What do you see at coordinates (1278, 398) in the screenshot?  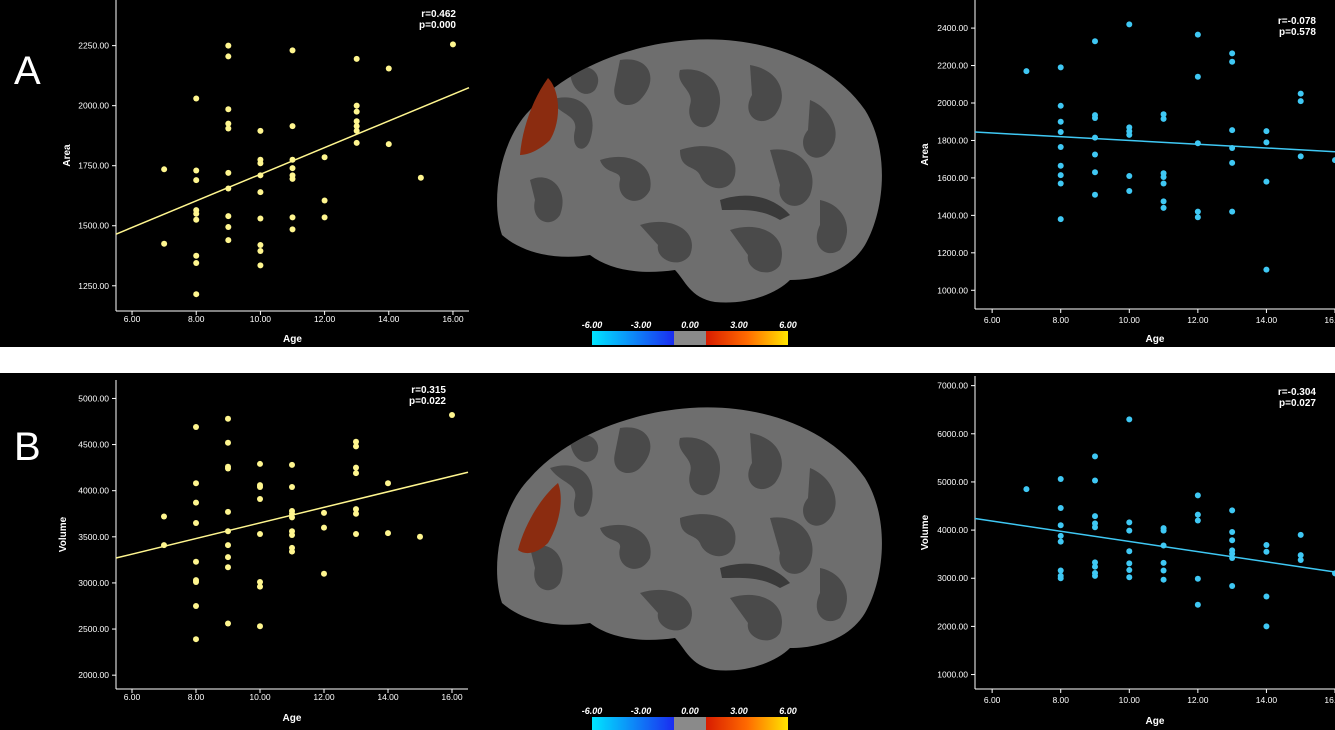 I see `correlation-stats-b-right: r=-0.304 p=0.027` at bounding box center [1278, 398].